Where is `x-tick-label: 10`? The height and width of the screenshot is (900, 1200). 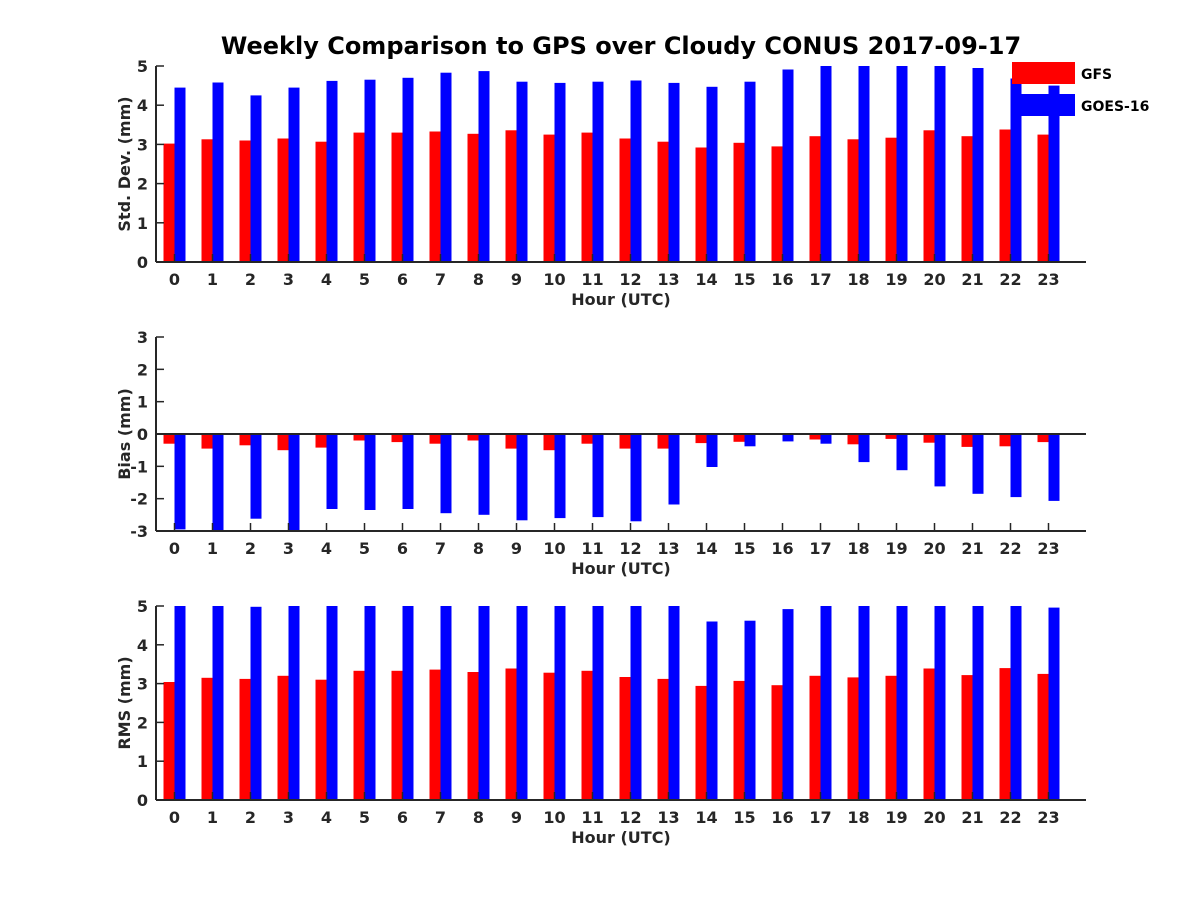 x-tick-label: 10 is located at coordinates (554, 548).